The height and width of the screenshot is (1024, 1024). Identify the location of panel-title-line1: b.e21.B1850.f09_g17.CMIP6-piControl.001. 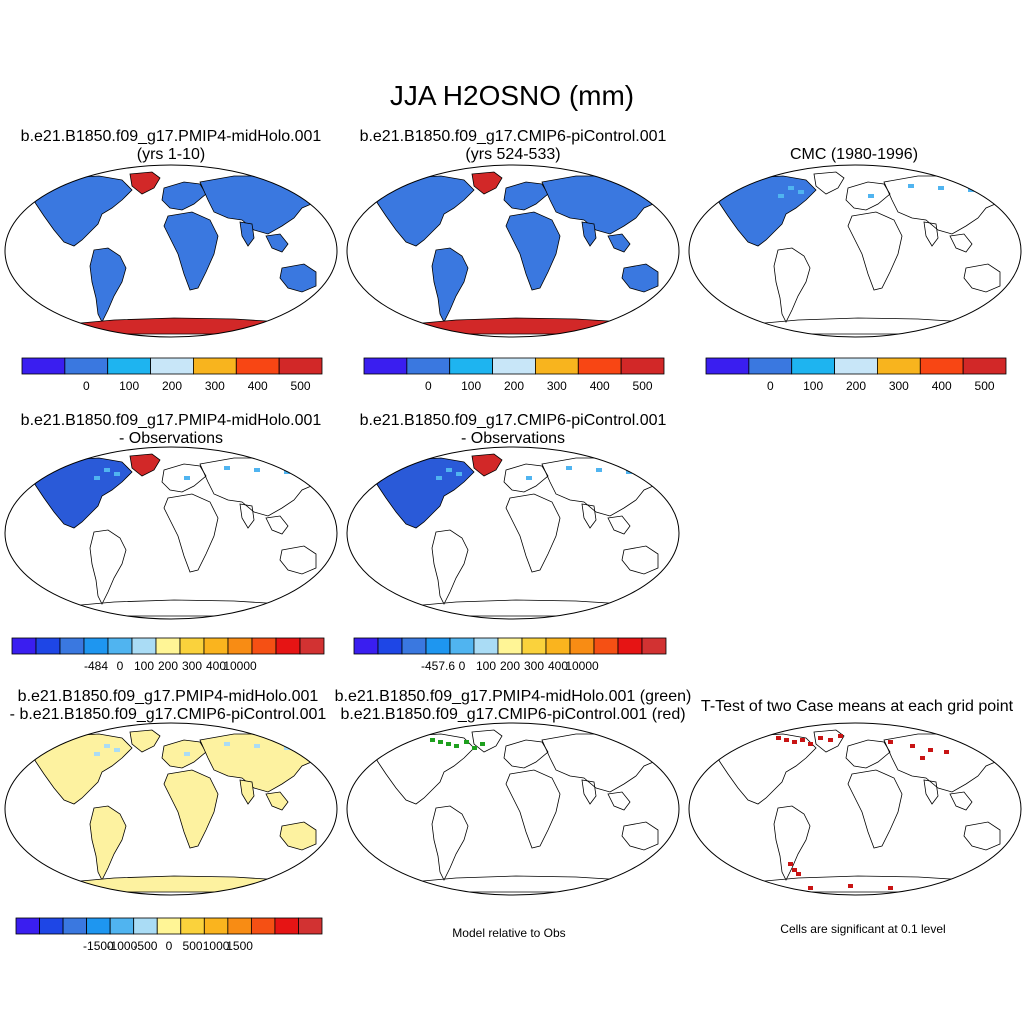
(513, 420).